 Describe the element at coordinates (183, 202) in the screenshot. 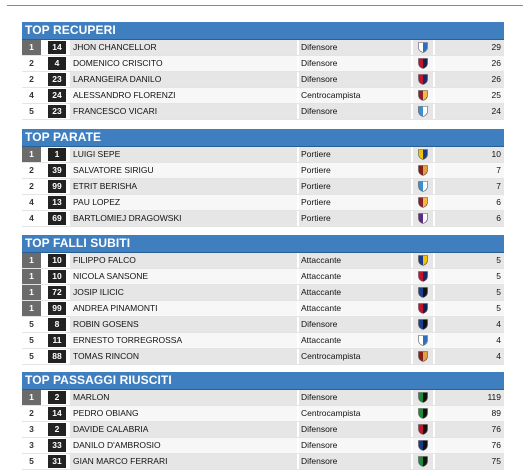

I see `player-name: PAU LOPEZ` at that location.